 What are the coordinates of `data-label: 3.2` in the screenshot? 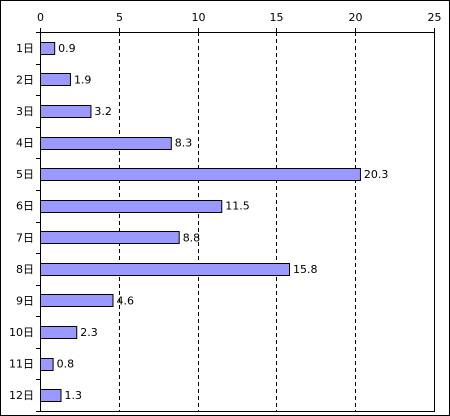 It's located at (103, 111).